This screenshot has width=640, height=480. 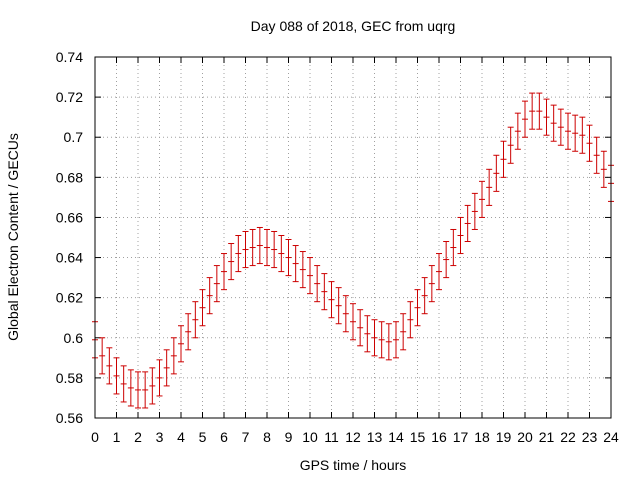 I want to click on chart-title: Day 088 of 2018, GEC from uqrg, so click(x=353, y=26).